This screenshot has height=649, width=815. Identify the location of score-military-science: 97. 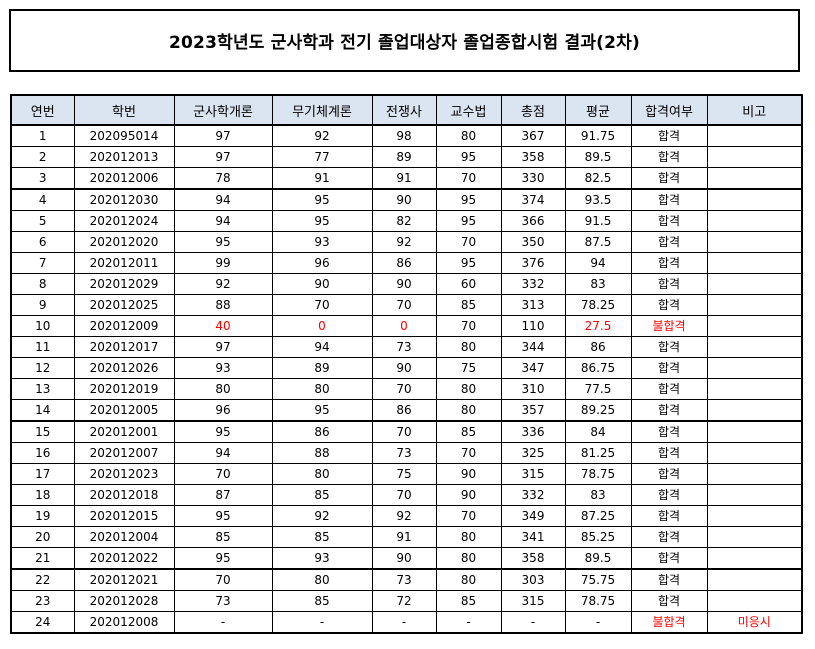
(223, 157).